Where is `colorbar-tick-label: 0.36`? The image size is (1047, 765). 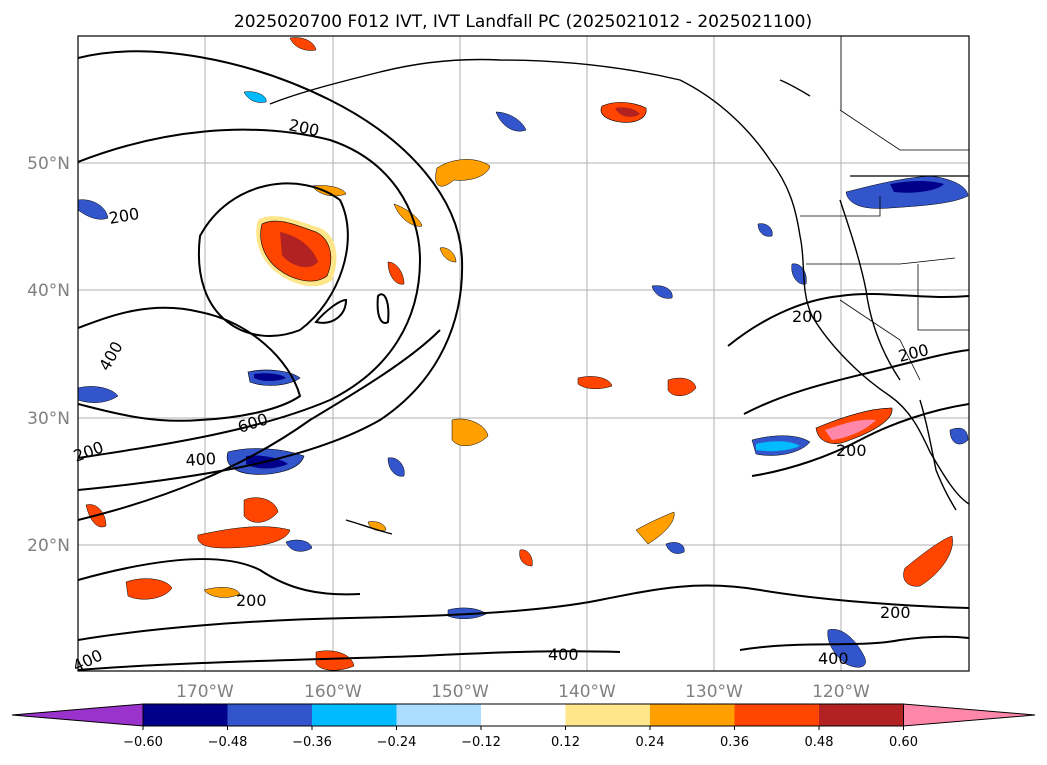 colorbar-tick-label: 0.36 is located at coordinates (734, 742).